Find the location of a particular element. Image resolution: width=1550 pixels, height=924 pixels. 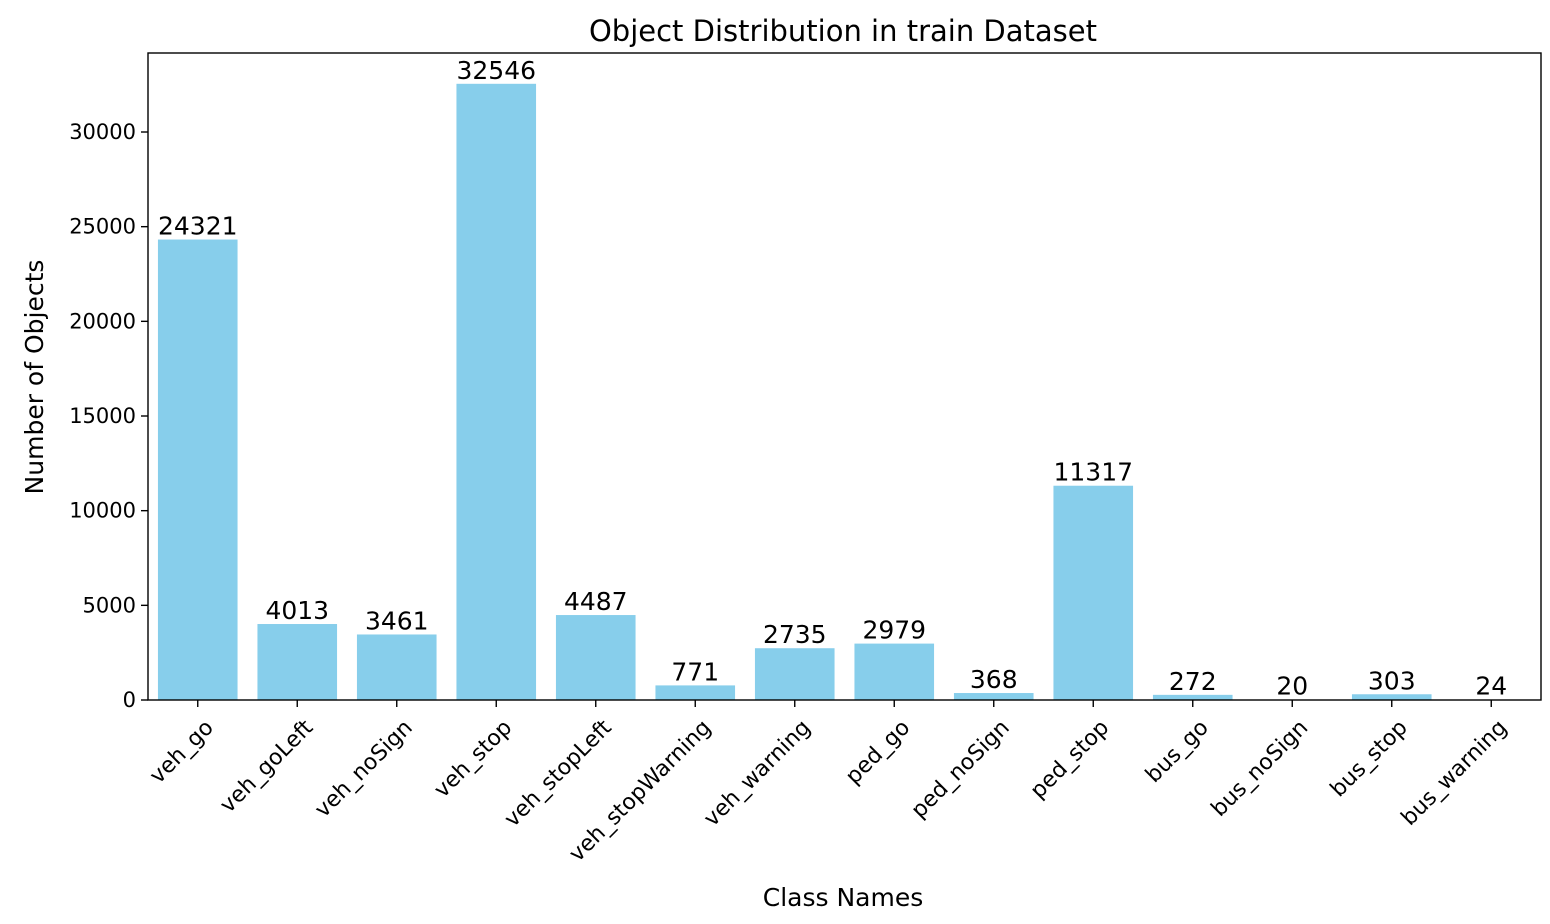

x-tick-label-ped_stop: ped_stop is located at coordinates (1070, 759).